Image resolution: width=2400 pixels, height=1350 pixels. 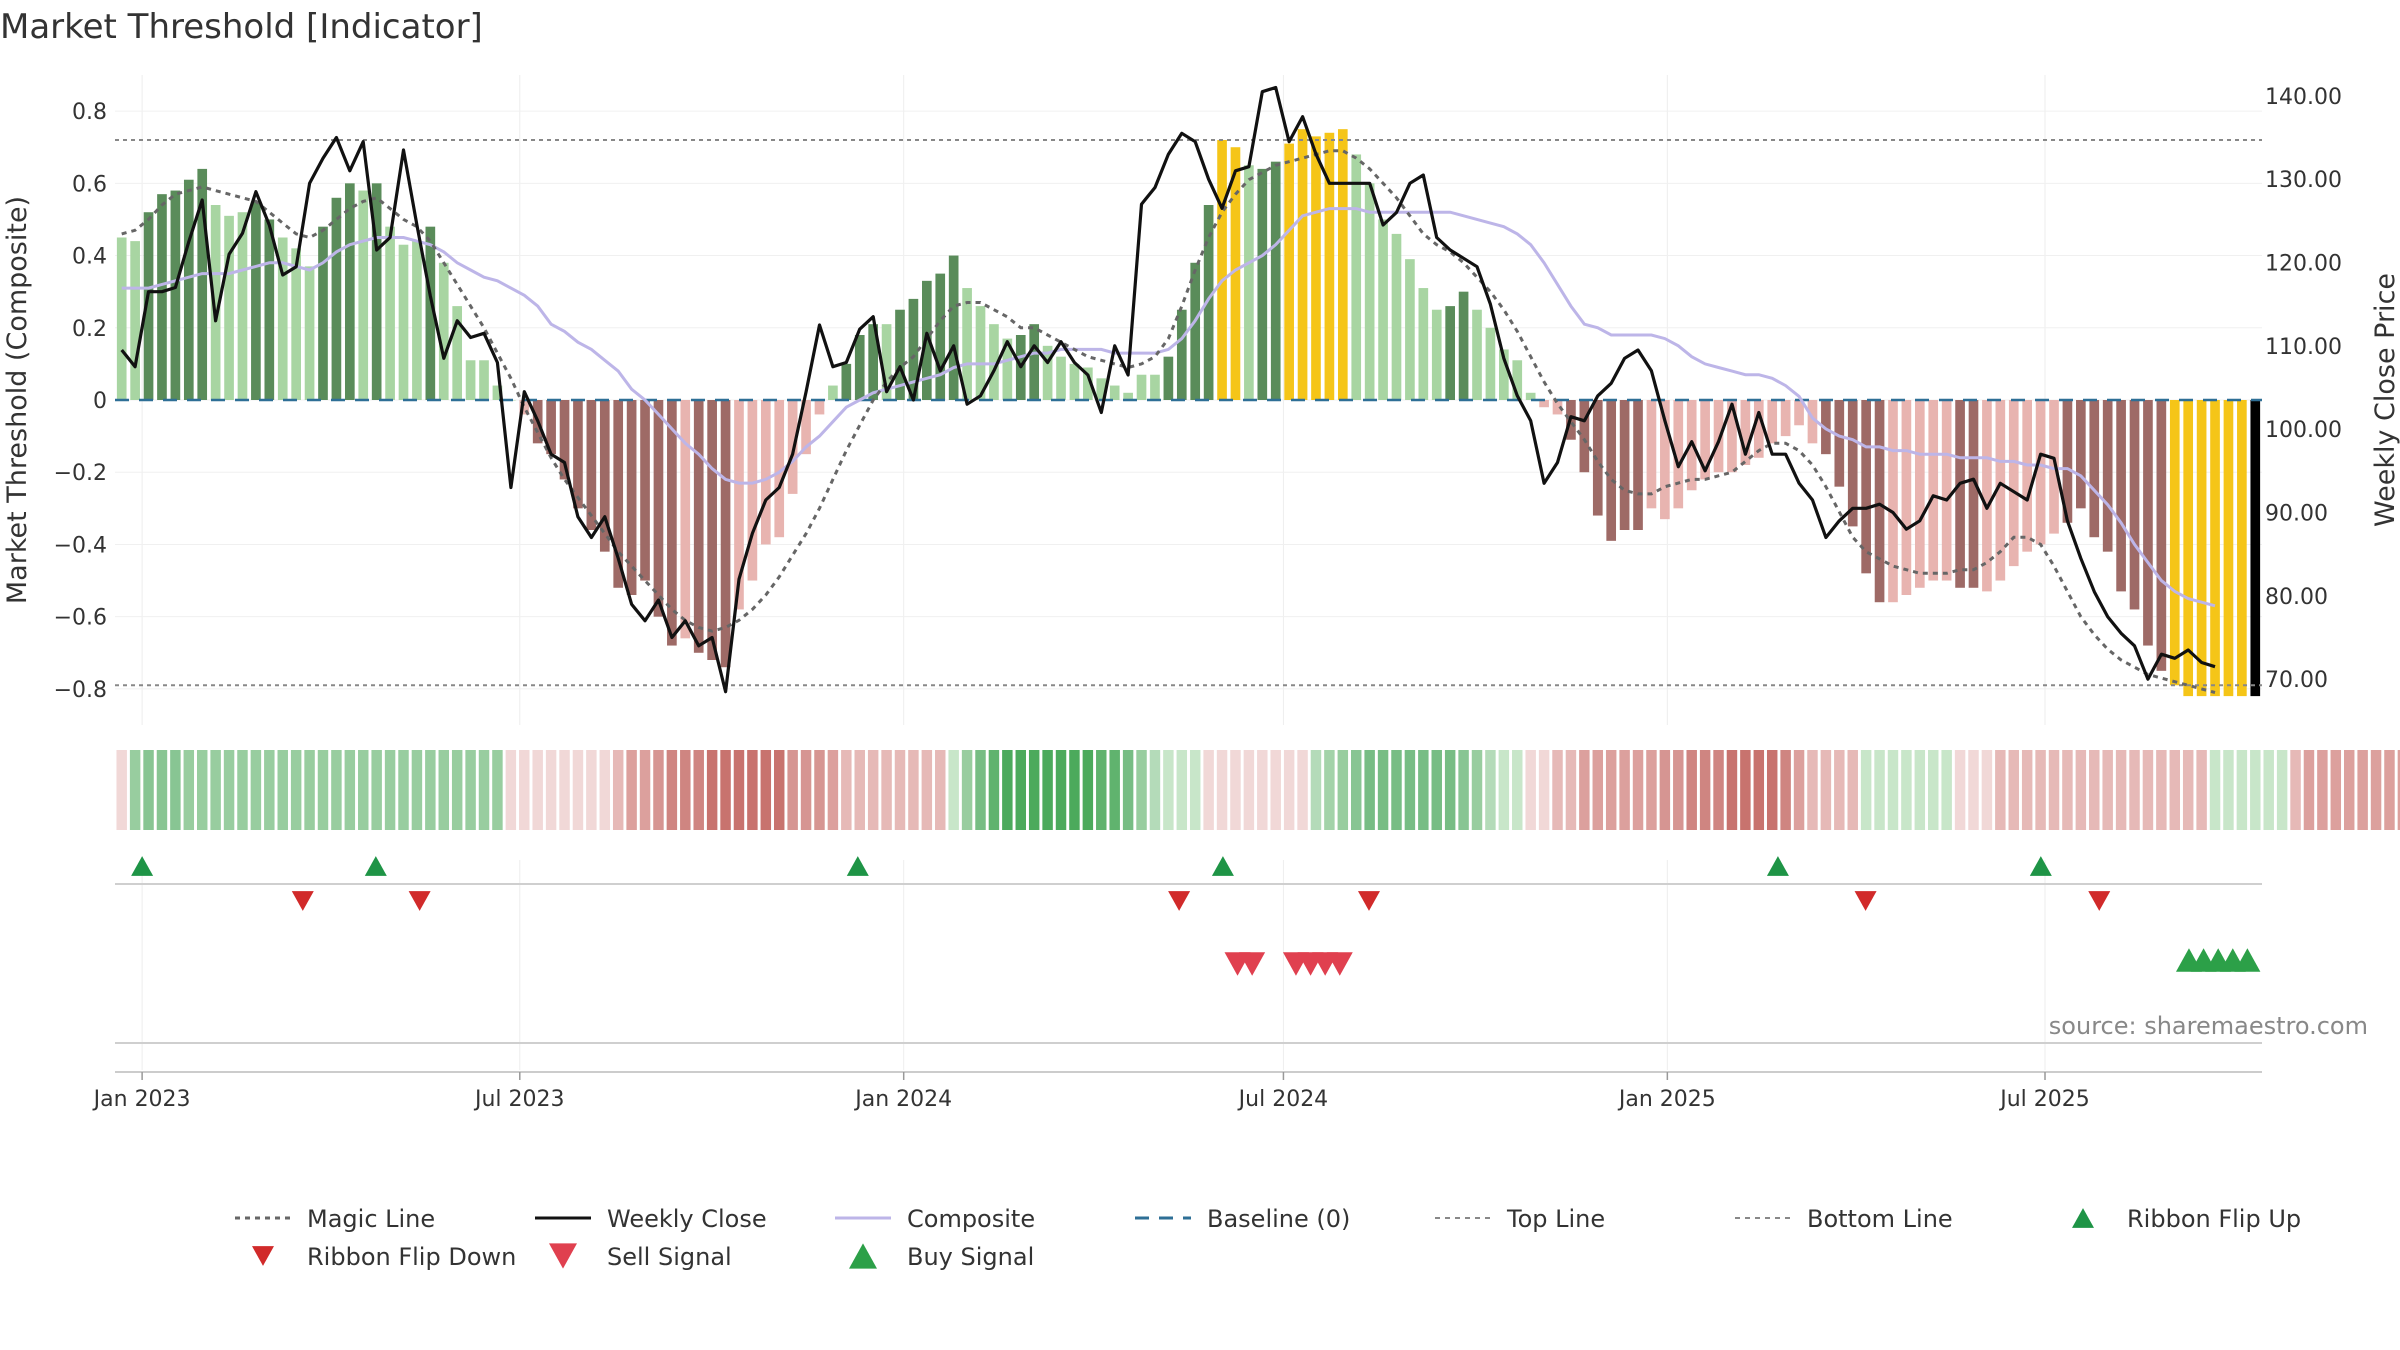 I want to click on legend-entry: Magic Line, so click(x=335, y=1219).